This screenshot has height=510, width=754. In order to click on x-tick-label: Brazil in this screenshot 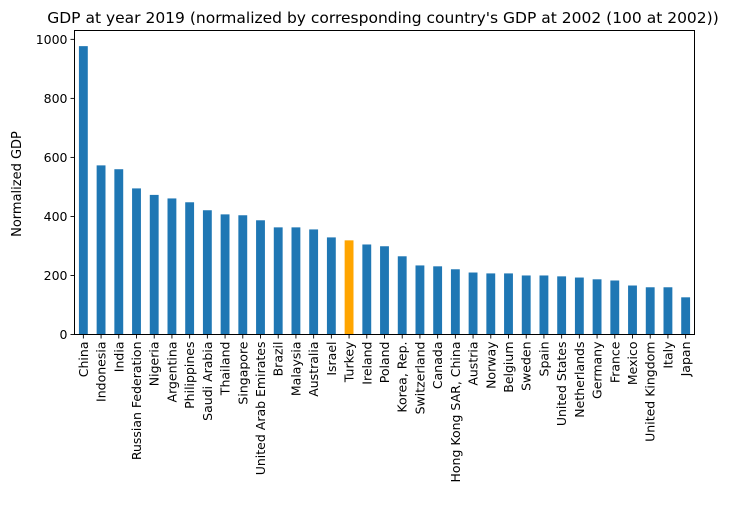, I will do `click(278, 359)`.